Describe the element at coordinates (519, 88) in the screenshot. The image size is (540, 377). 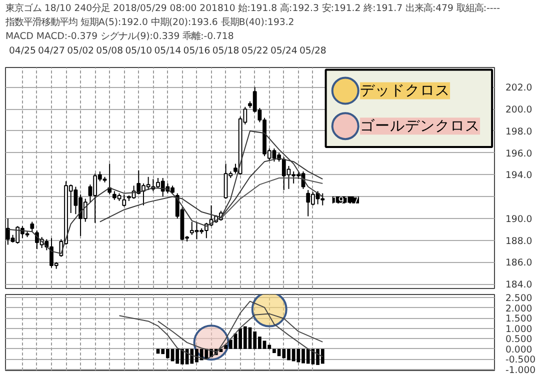
I see `y-tick-label: 202.0` at that location.